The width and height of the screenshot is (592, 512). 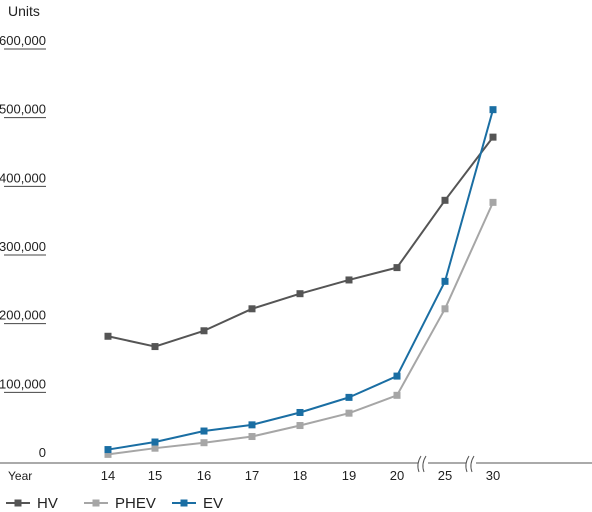 What do you see at coordinates (397, 475) in the screenshot?
I see `x-tick-label: 20` at bounding box center [397, 475].